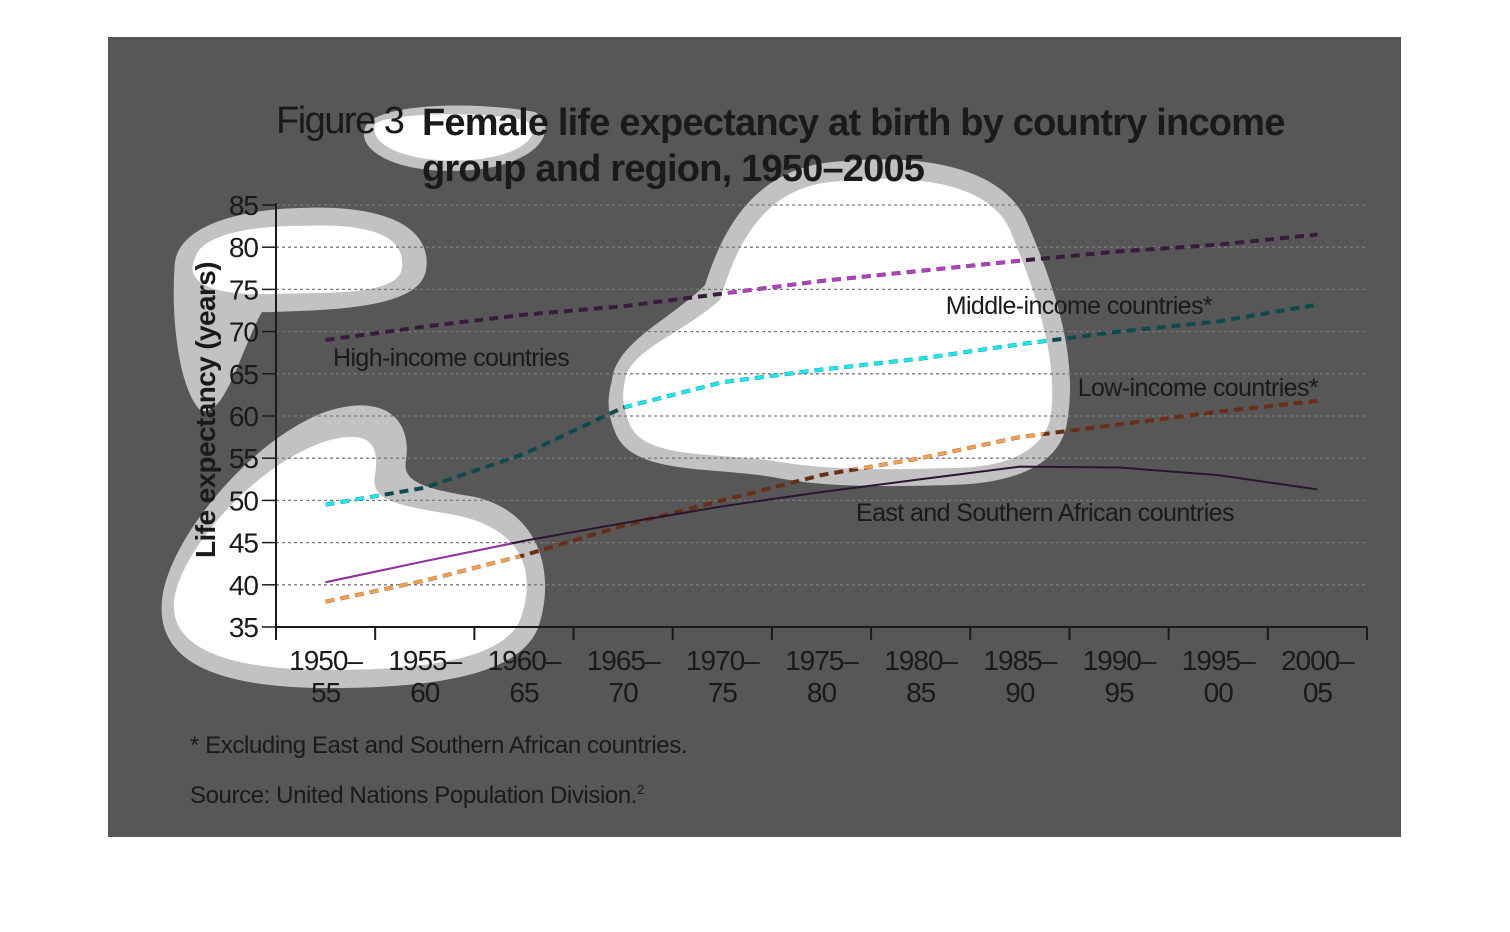 The height and width of the screenshot is (932, 1510). I want to click on y-tick-label: 70, so click(244, 332).